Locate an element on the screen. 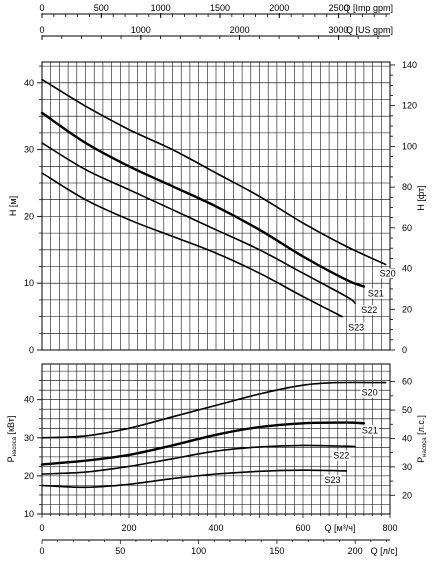  top-axis-tick-label: 2500 is located at coordinates (339, 8).